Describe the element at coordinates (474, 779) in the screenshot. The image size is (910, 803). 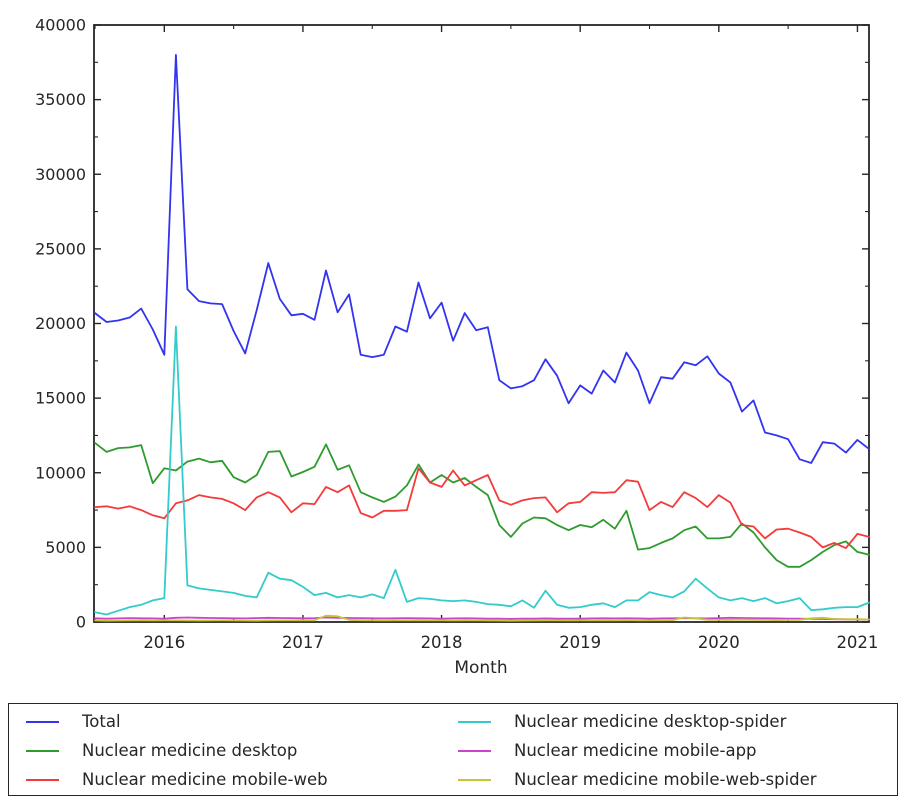
I see `legend-line-swatch-nuclear-medicine-mobile-web-spider` at that location.